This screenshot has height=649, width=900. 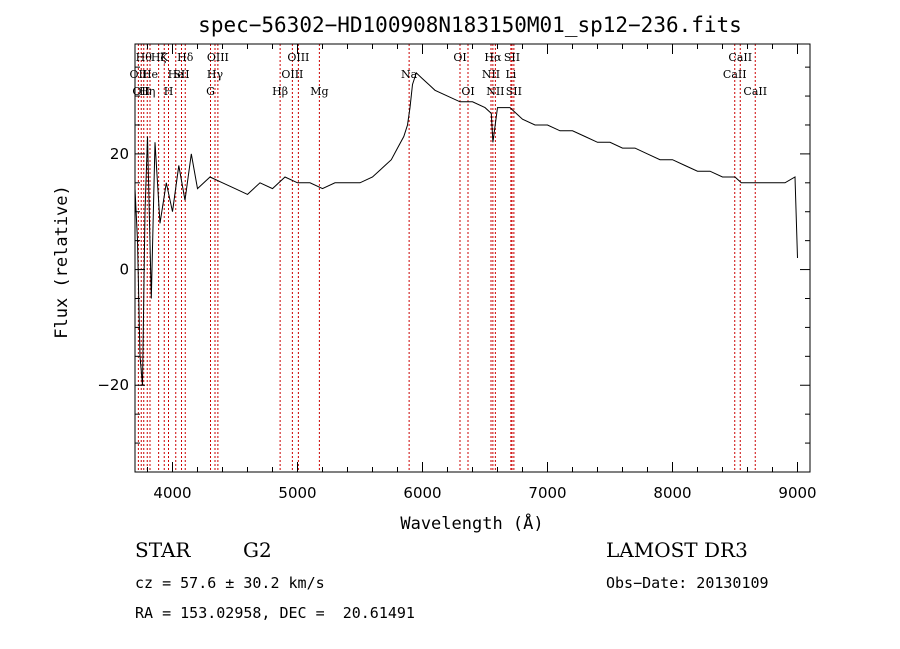 I want to click on line-label-14: Hβ, so click(x=280, y=91).